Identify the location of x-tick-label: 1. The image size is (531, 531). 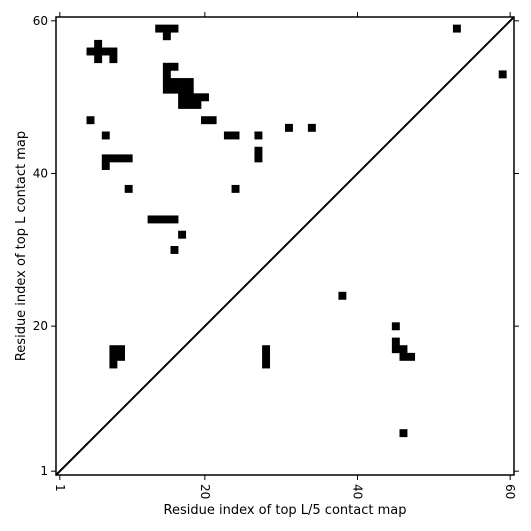
(60, 488).